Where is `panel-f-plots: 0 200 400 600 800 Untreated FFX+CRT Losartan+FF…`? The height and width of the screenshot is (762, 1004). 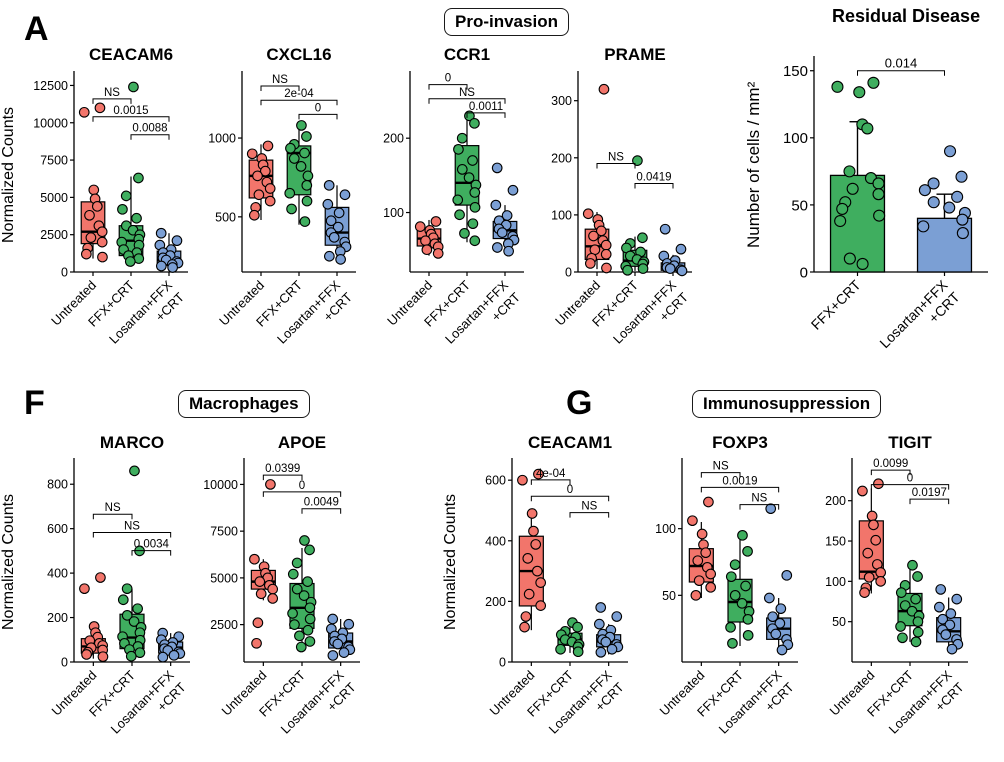 panel-f-plots: 0 200 400 600 800 Untreated FFX+CRT Losartan+FF… is located at coordinates (198, 595).